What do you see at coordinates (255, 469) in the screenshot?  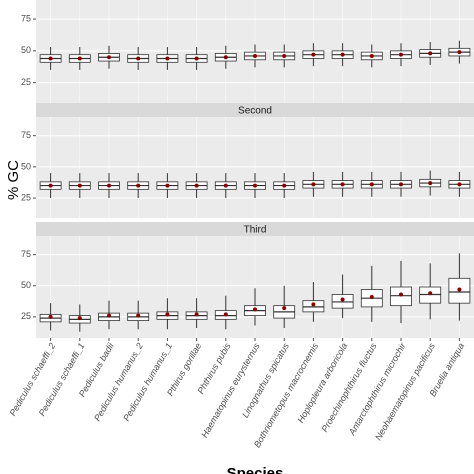 I see `x-axis-label: Species` at bounding box center [255, 469].